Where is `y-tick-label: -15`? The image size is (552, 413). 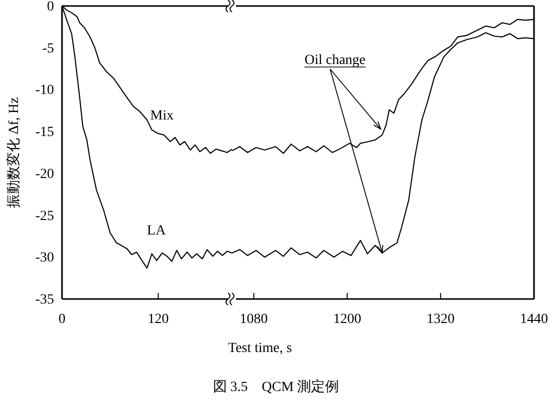
y-tick-label: -15 is located at coordinates (44, 132).